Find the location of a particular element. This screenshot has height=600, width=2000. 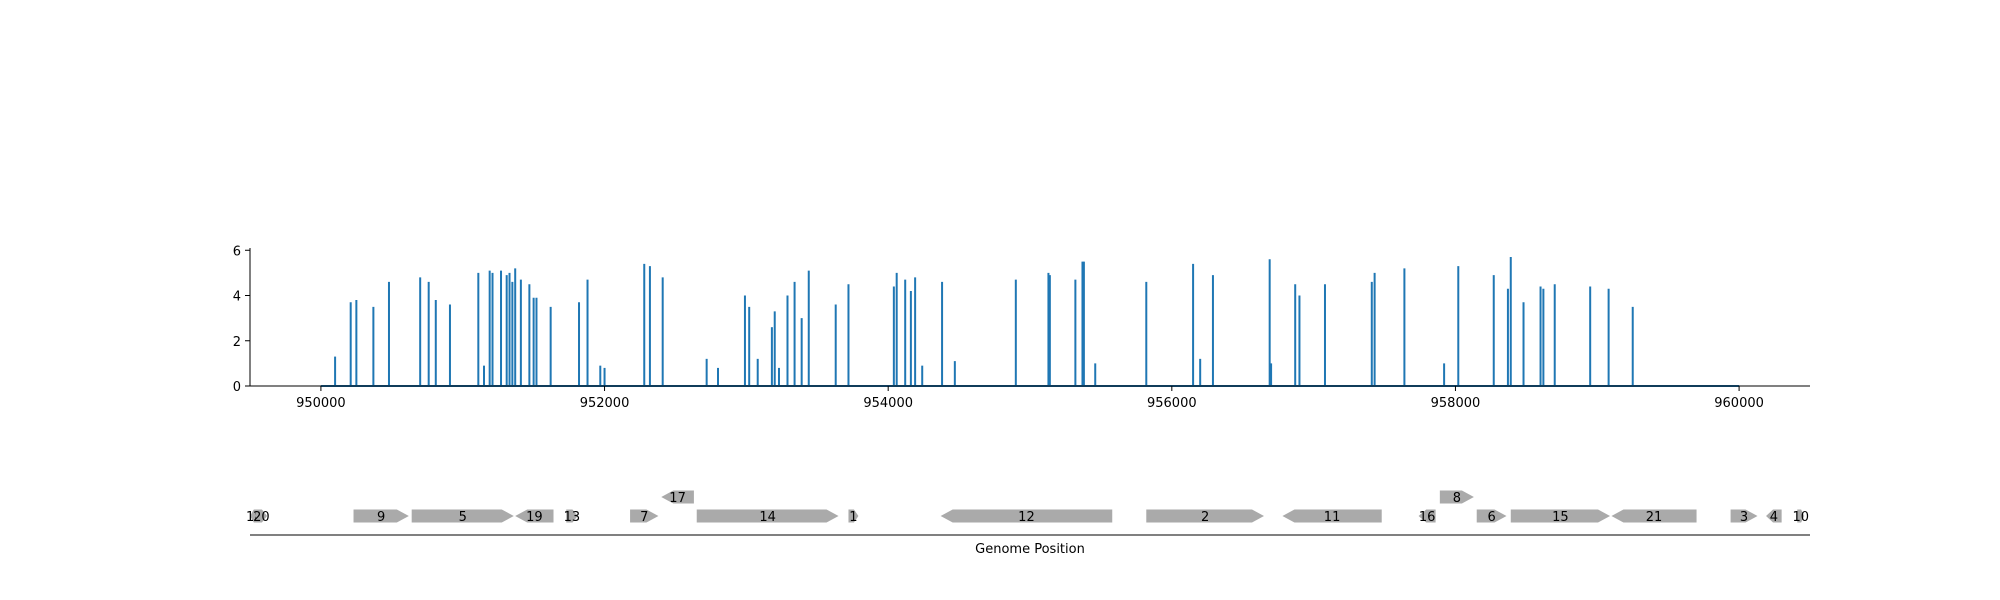

gene-label-15: 15 is located at coordinates (1560, 517).